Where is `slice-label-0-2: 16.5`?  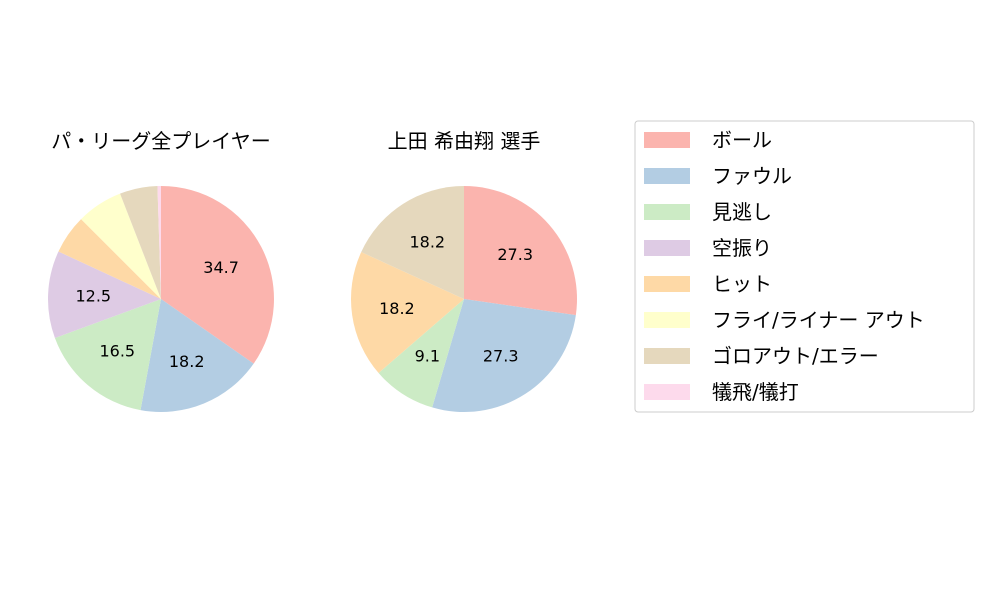
slice-label-0-2: 16.5 is located at coordinates (117, 350).